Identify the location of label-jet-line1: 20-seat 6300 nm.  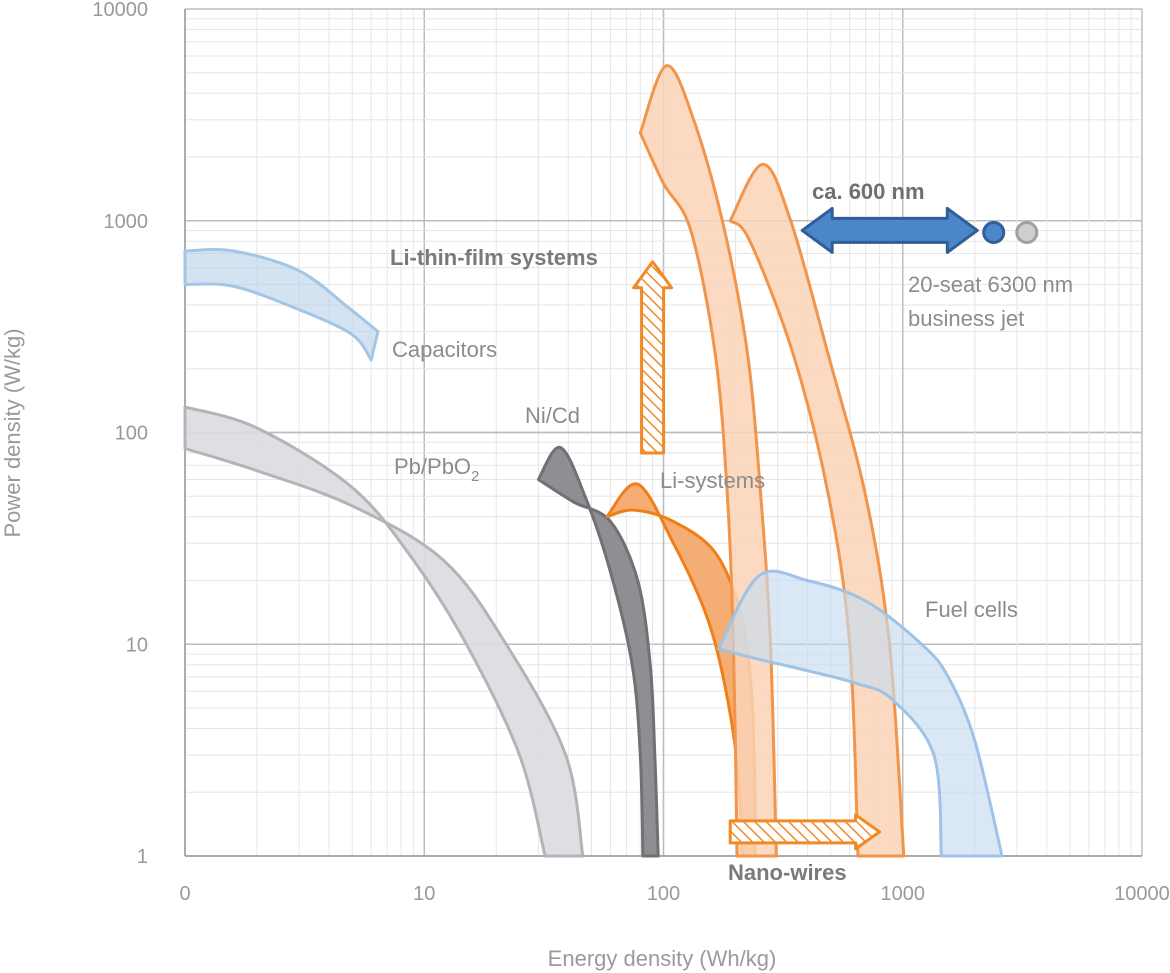
(990, 284).